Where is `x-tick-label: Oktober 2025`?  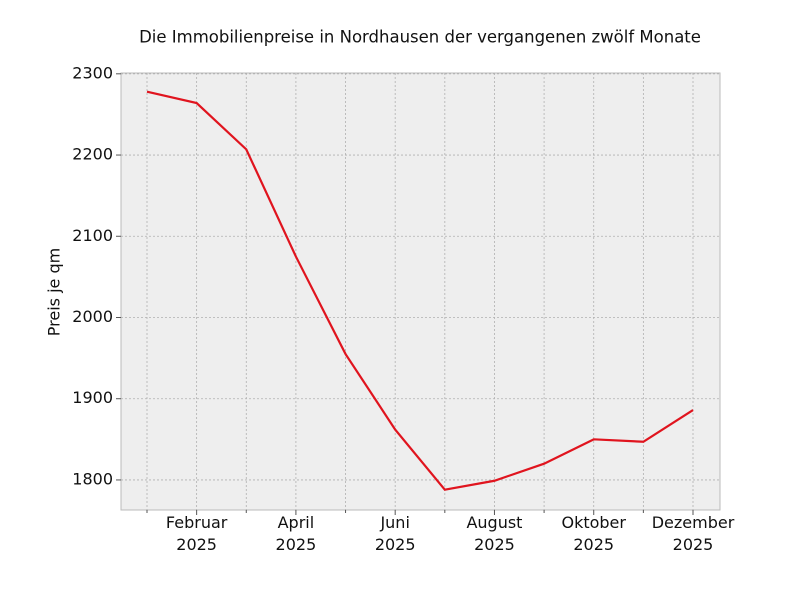 x-tick-label: Oktober 2025 is located at coordinates (593, 533).